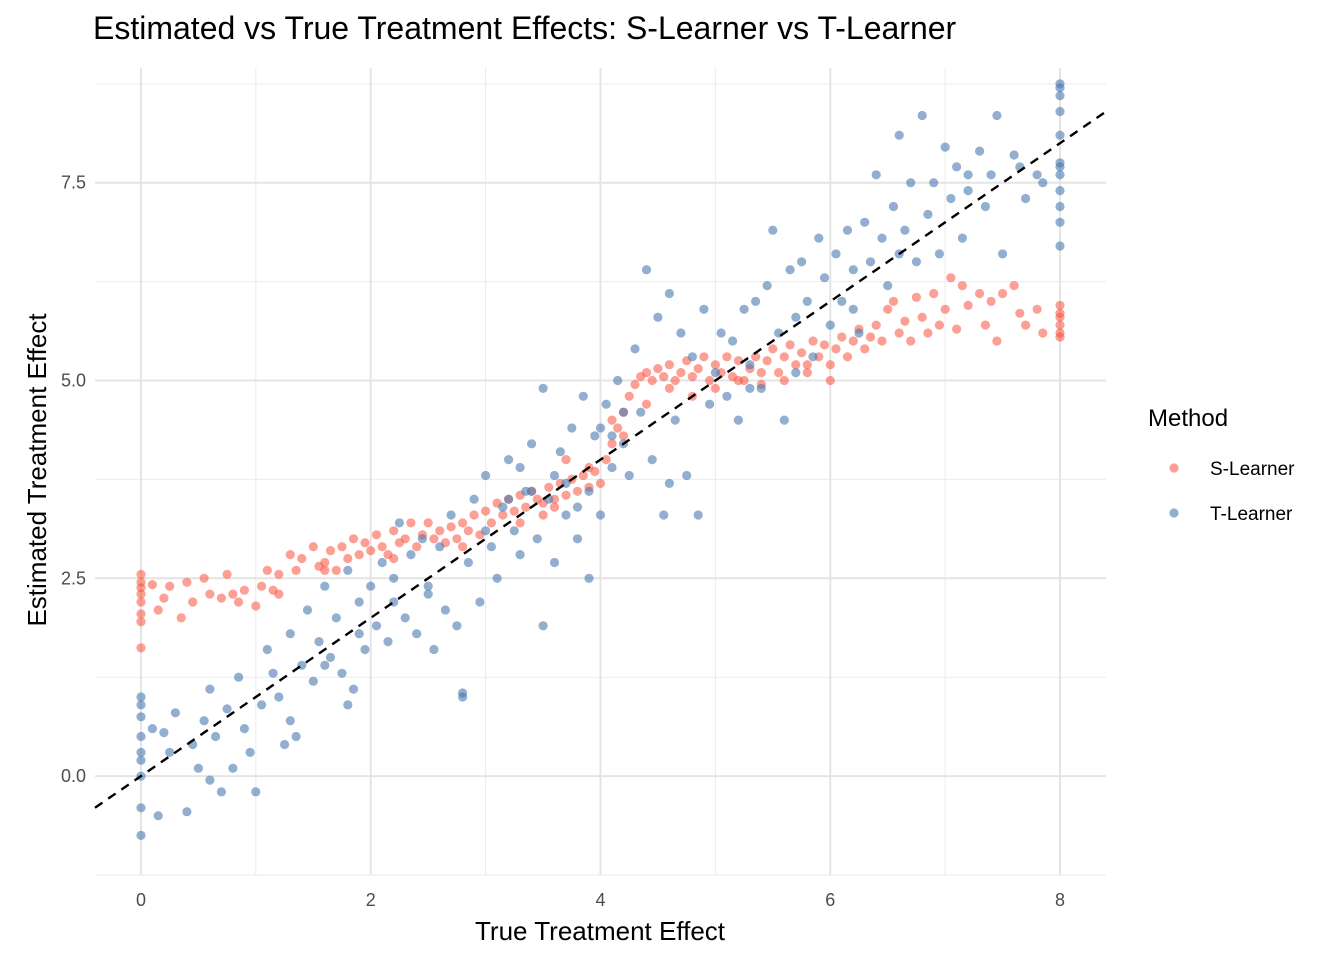  I want to click on legend-key-t-learner, so click(1174, 513).